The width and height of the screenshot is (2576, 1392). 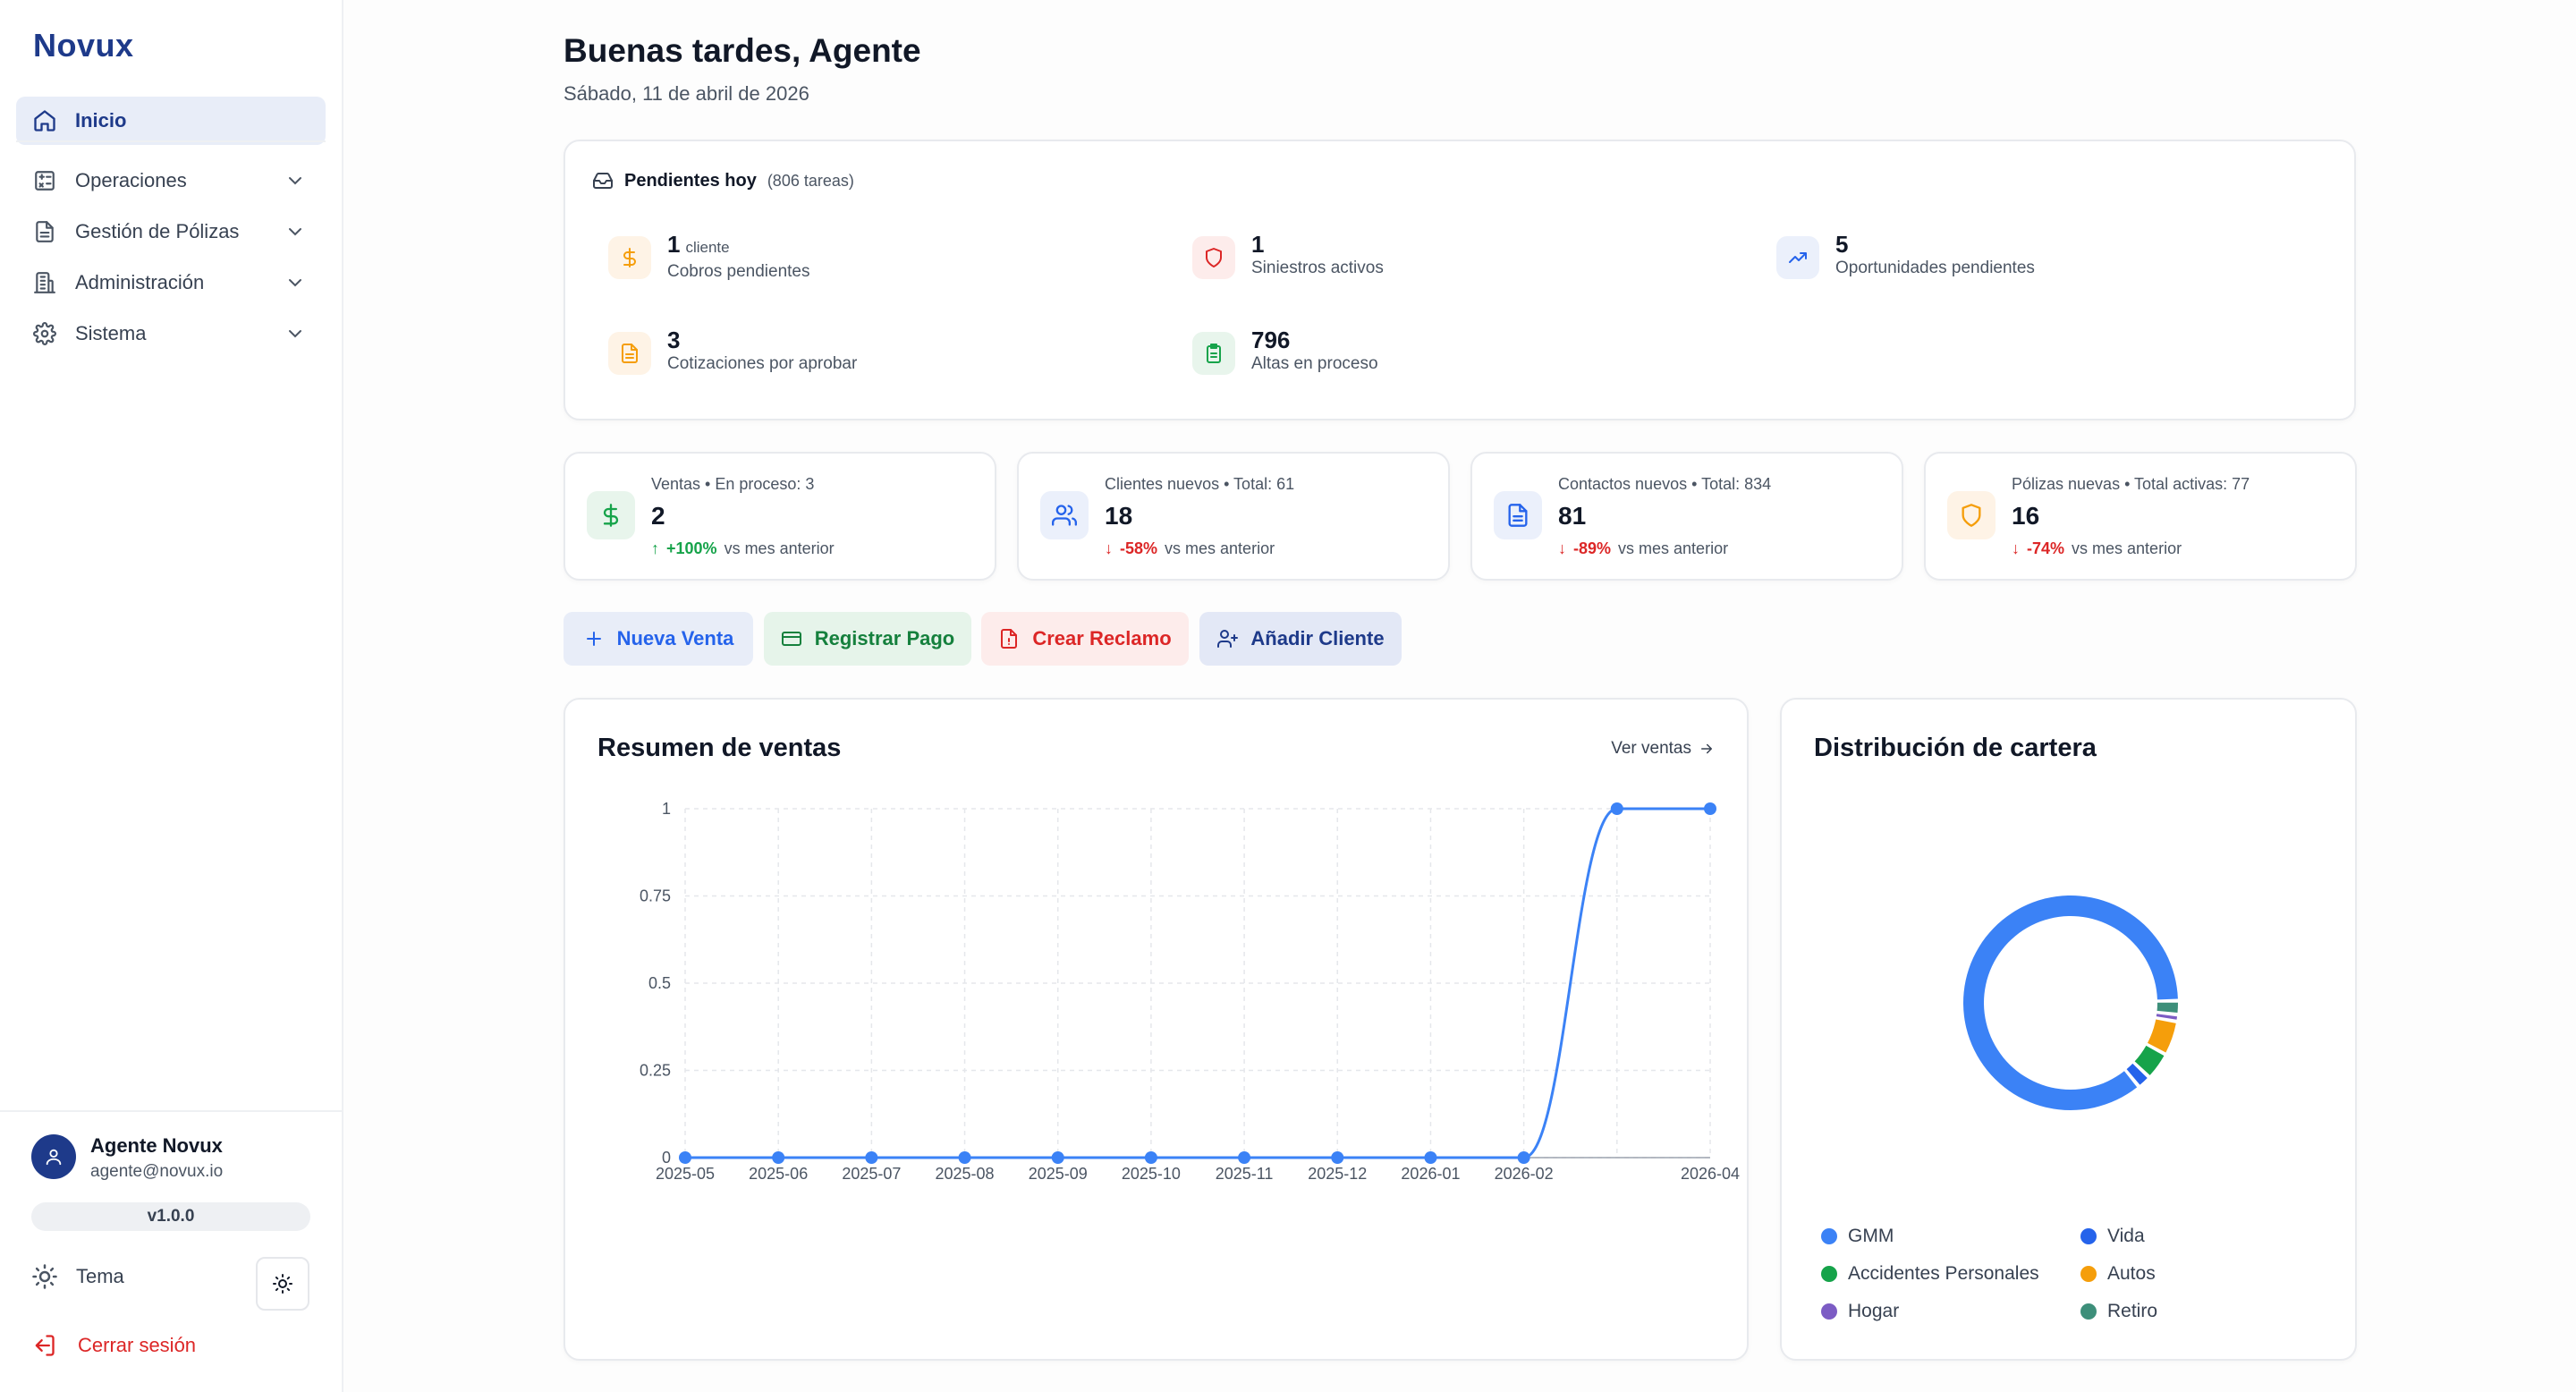 What do you see at coordinates (44, 282) in the screenshot?
I see `building-icon` at bounding box center [44, 282].